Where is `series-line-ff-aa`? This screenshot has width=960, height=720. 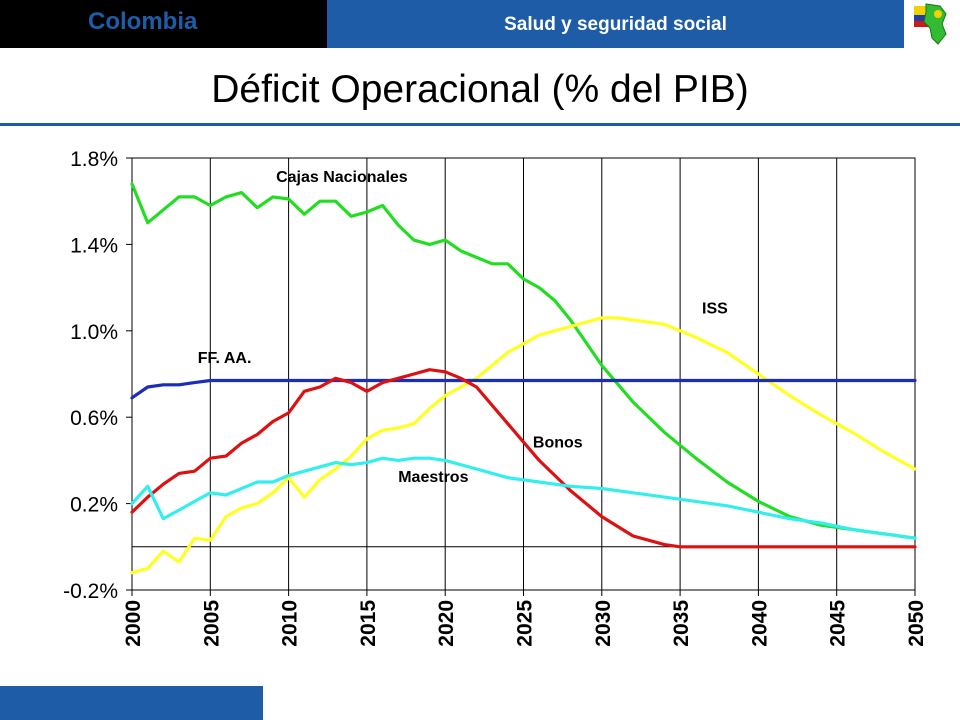 series-line-ff-aa is located at coordinates (523, 389).